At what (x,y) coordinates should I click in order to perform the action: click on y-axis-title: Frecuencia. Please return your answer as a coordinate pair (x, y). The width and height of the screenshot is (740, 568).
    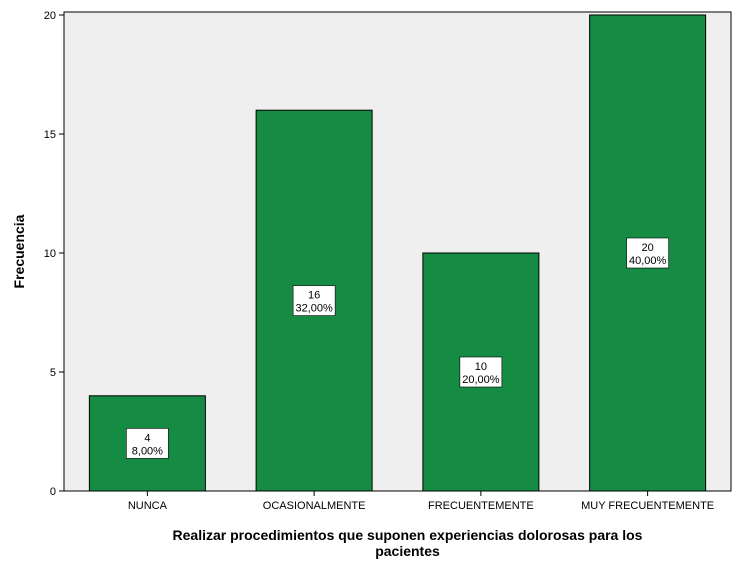
    Looking at the image, I should click on (19, 251).